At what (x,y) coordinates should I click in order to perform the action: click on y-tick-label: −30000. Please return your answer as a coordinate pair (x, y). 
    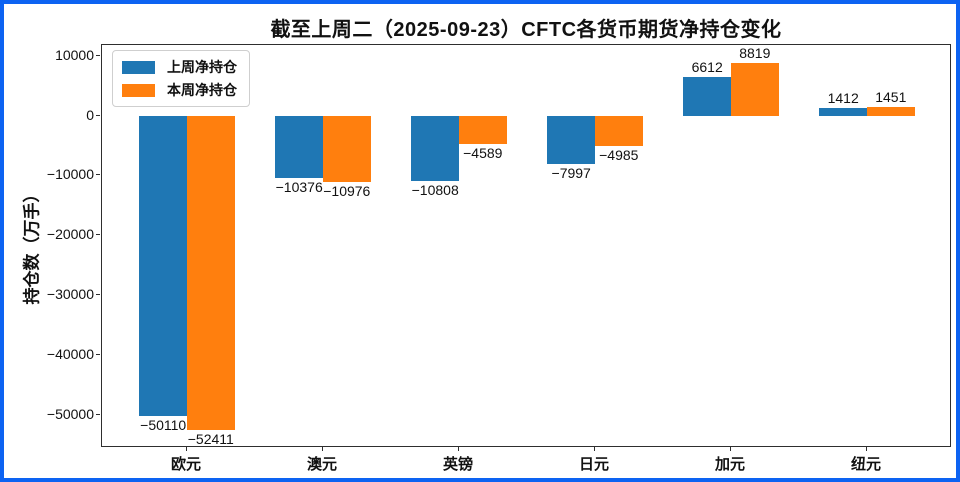
    Looking at the image, I should click on (70, 294).